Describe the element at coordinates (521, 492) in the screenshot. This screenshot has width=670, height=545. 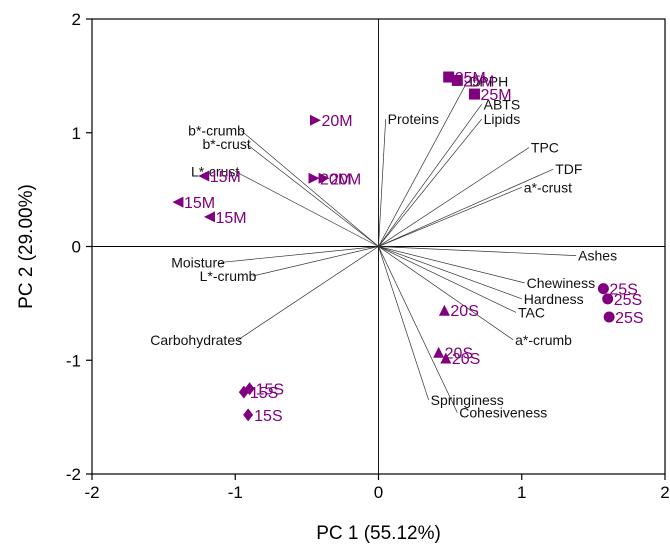
I see `x-tick-label: 1` at that location.